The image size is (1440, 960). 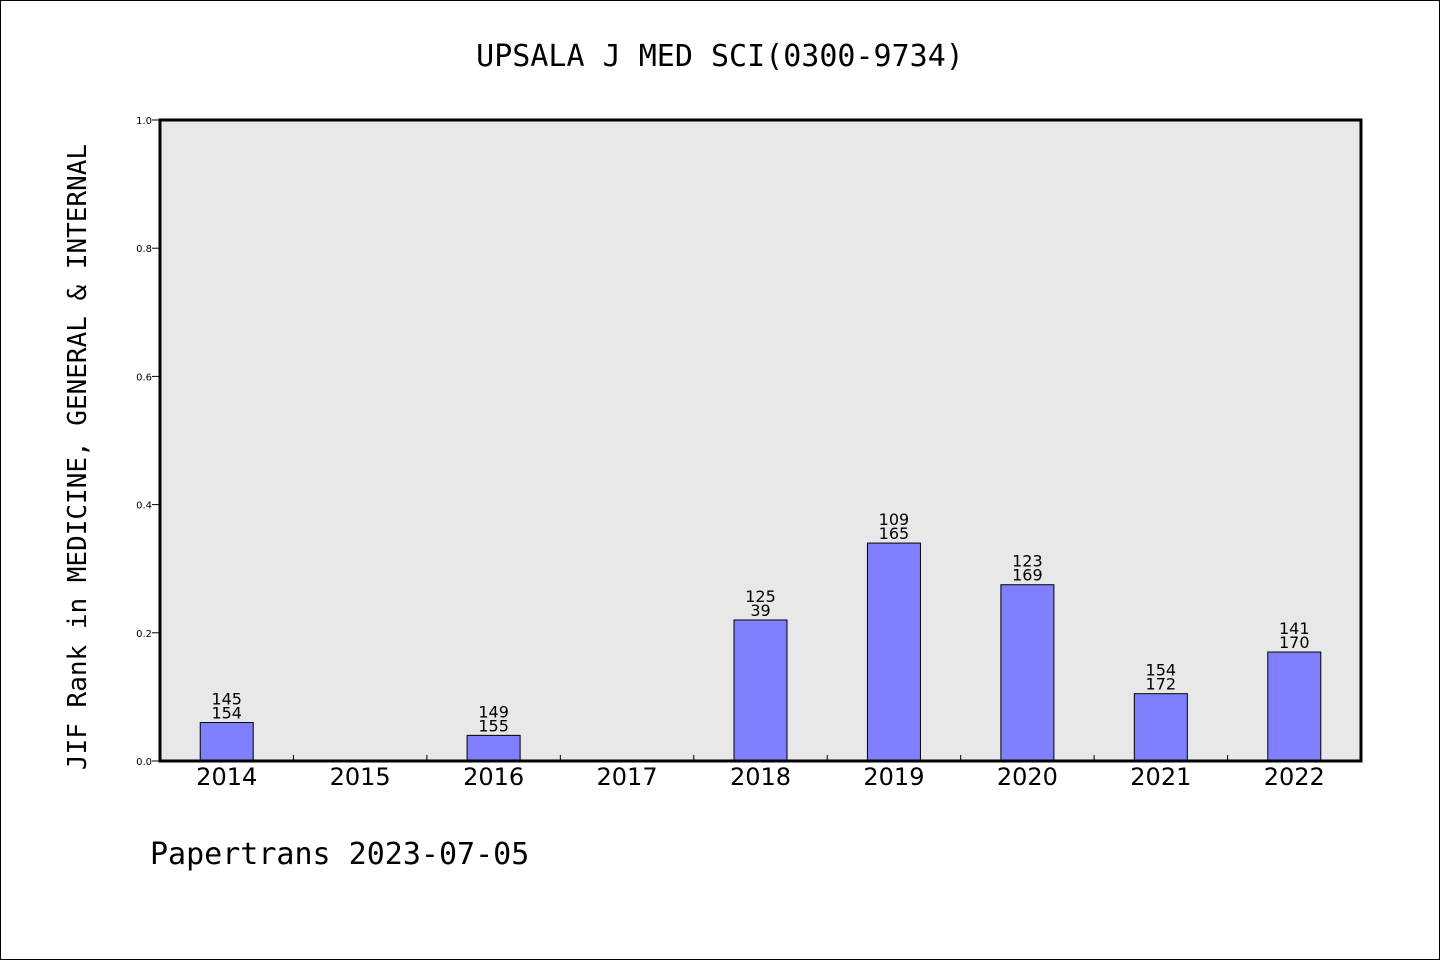 I want to click on y-tick-label: 0.6, so click(x=144, y=377).